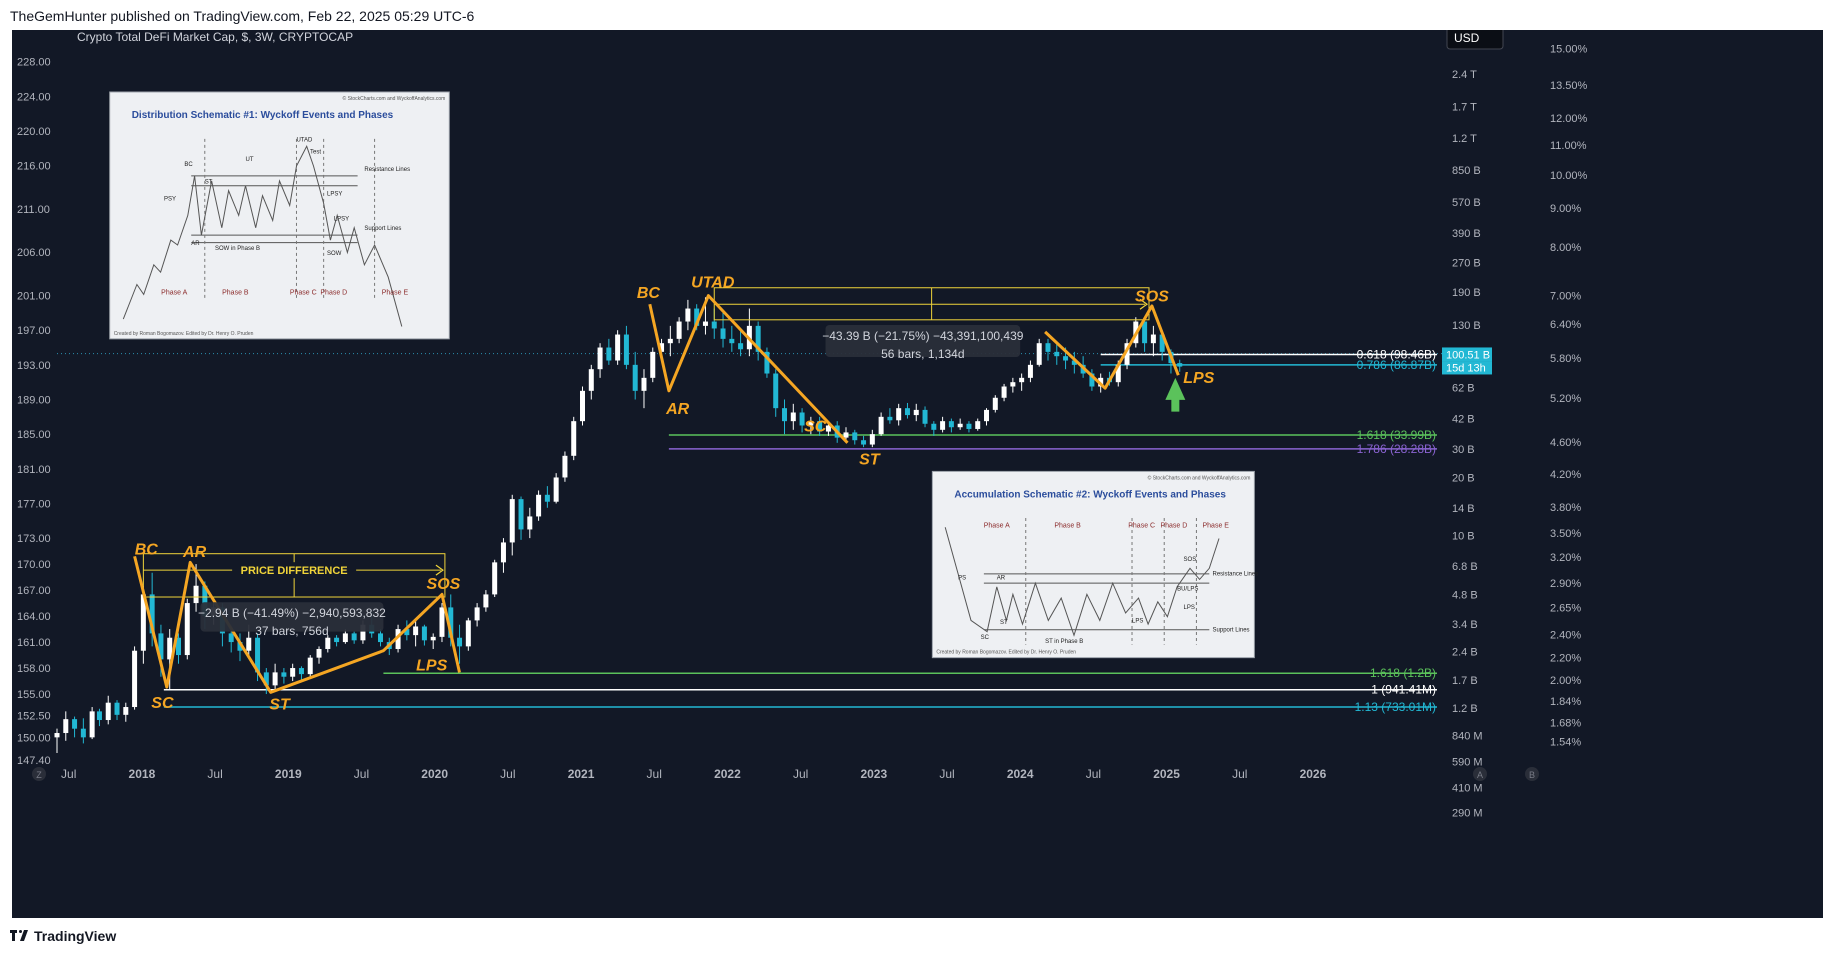  Describe the element at coordinates (34, 167) in the screenshot. I see `left-axis-tick: 216.00` at that location.